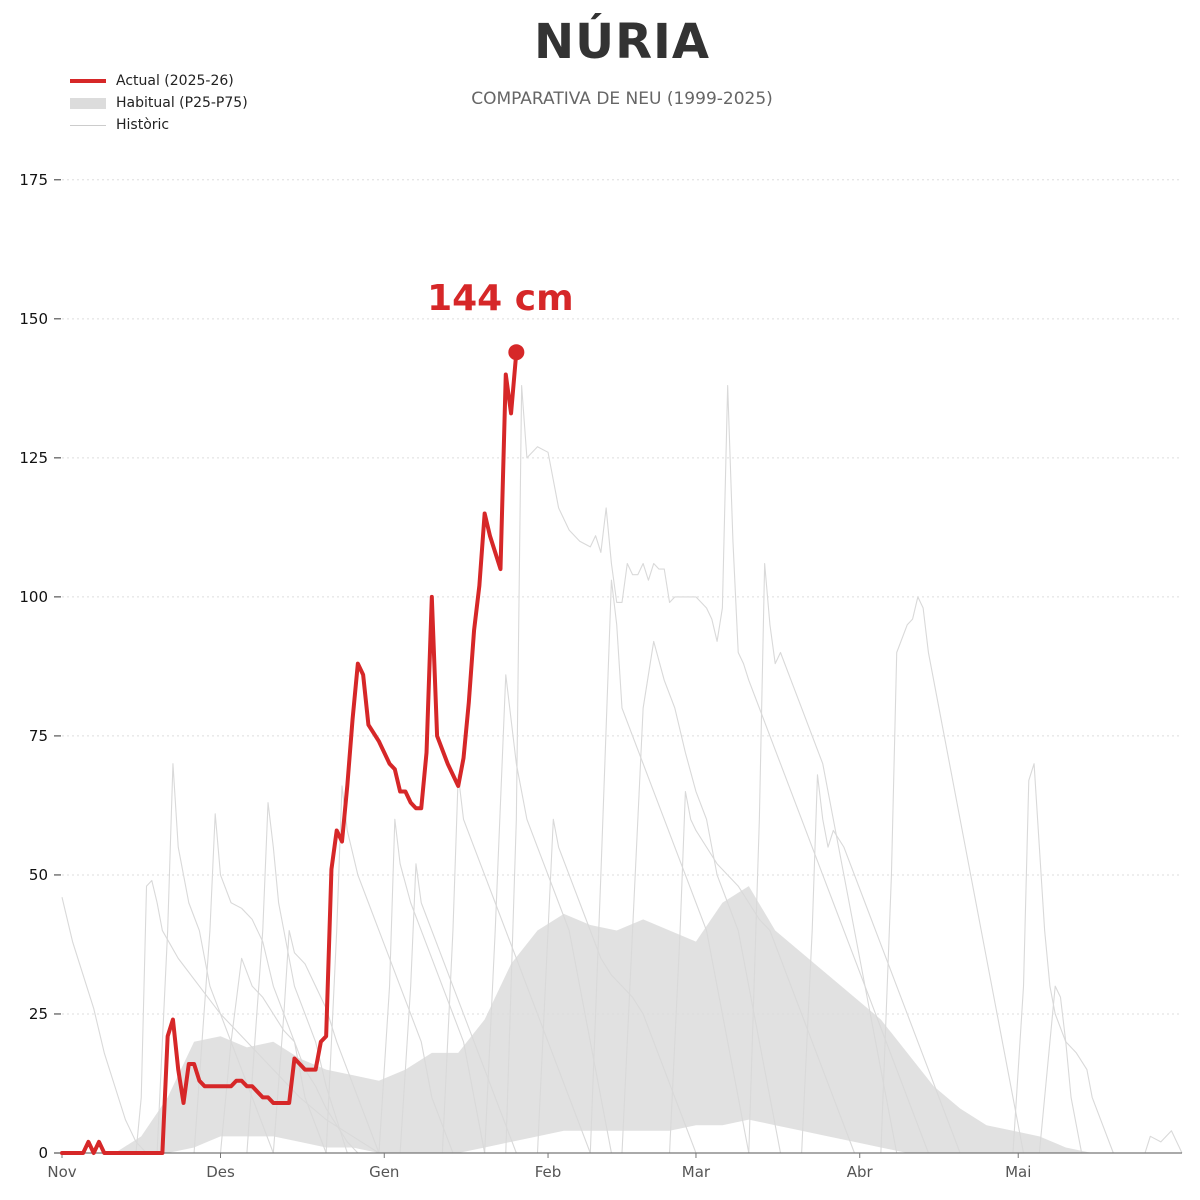 The width and height of the screenshot is (1200, 1200). I want to click on legend-item-band: Habitual (P25-P75), so click(159, 103).